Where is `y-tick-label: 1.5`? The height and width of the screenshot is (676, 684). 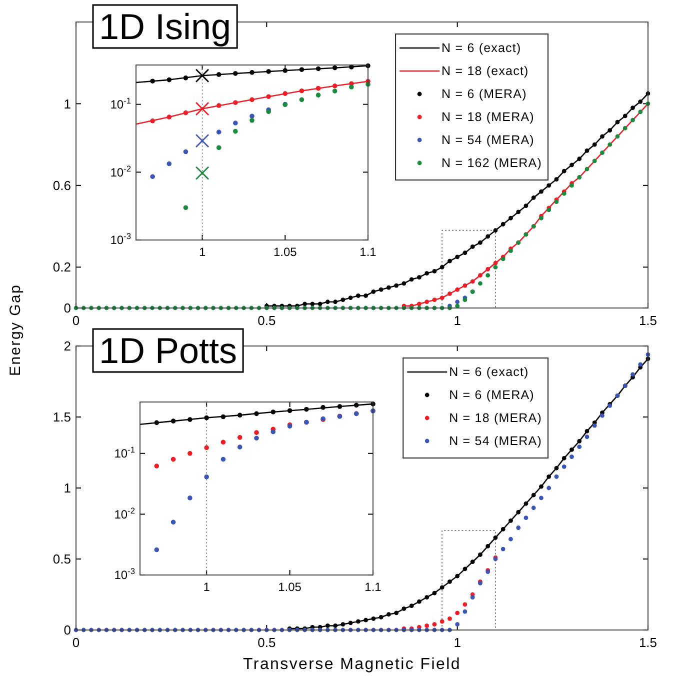 y-tick-label: 1.5 is located at coordinates (61, 417).